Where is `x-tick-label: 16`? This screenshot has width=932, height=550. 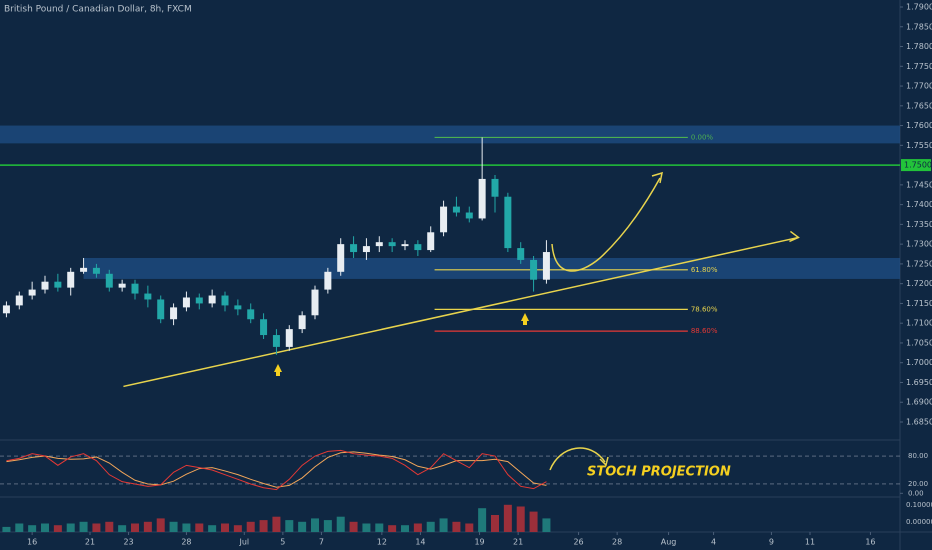 x-tick-label: 16 is located at coordinates (870, 542).